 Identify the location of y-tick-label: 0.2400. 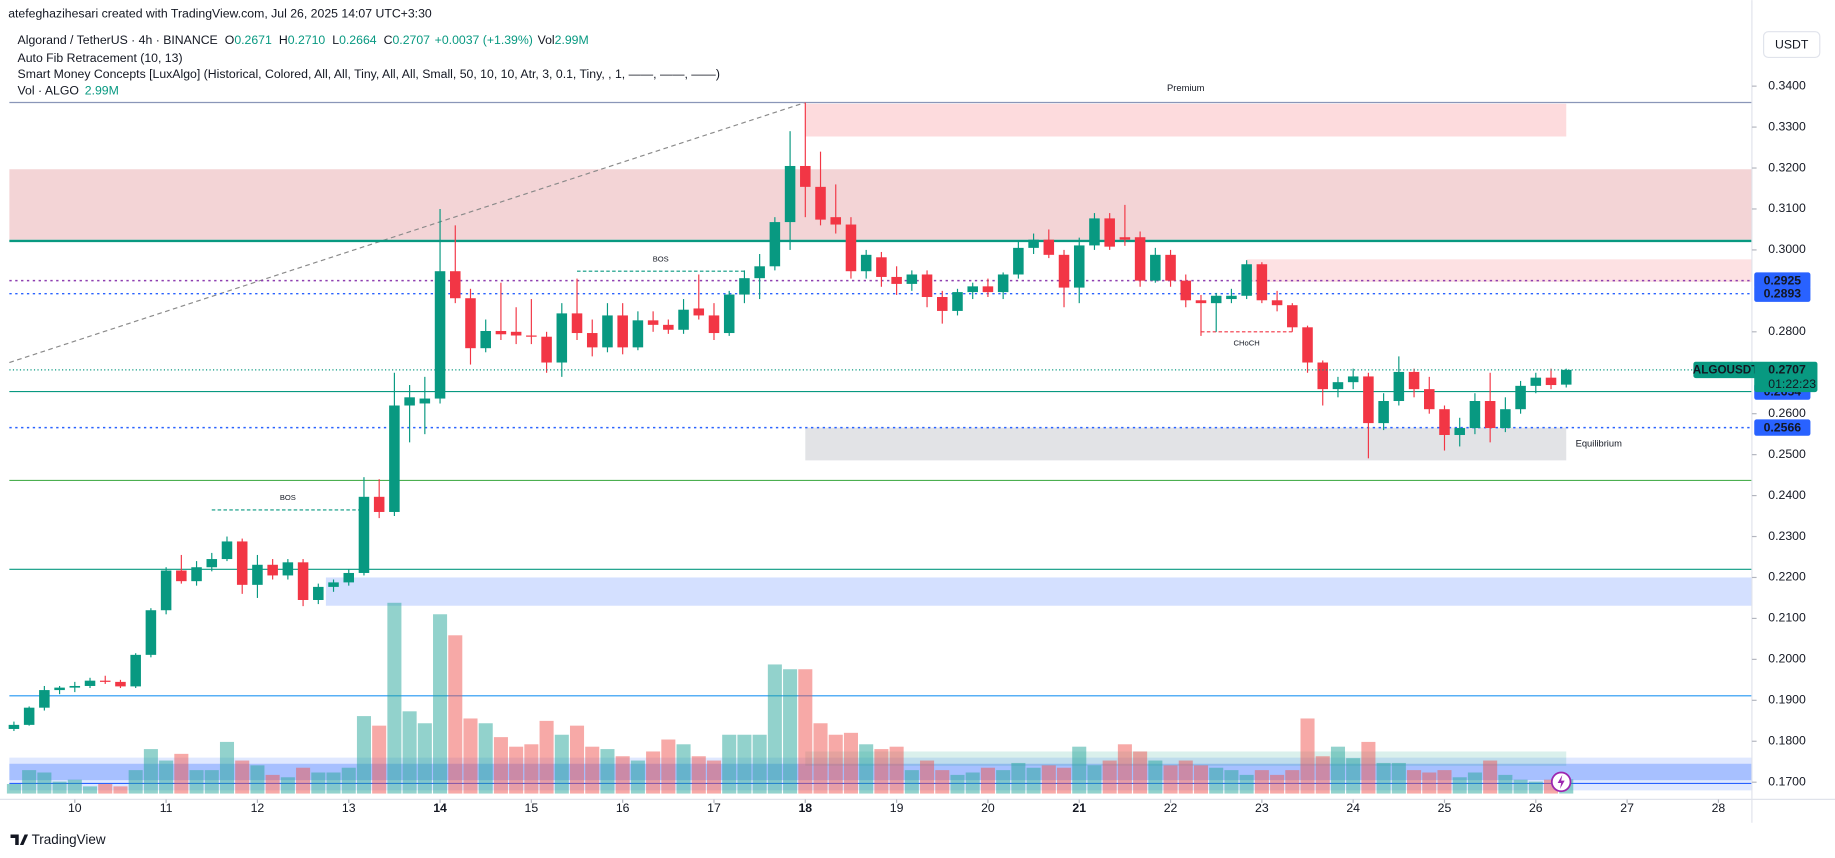
(1787, 495).